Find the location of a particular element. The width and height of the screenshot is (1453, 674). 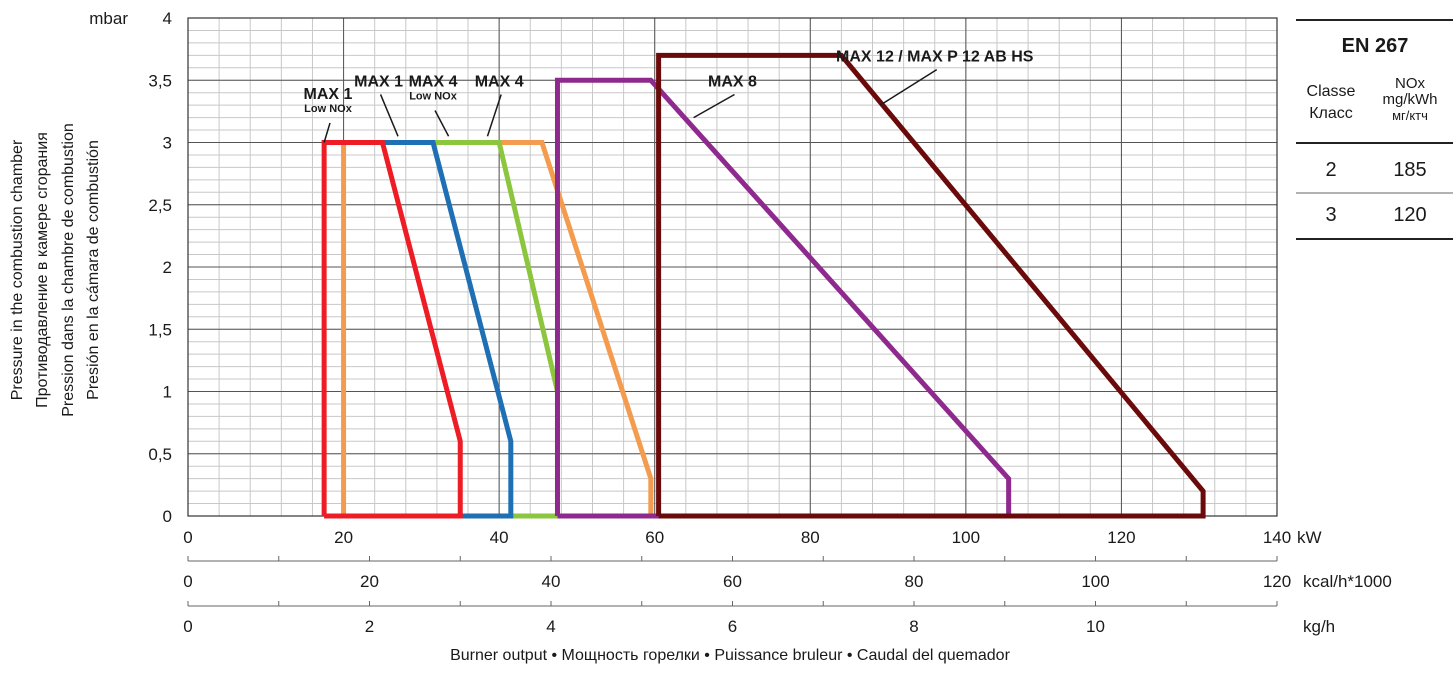

table-col2-header: мг/ктч is located at coordinates (1410, 115).